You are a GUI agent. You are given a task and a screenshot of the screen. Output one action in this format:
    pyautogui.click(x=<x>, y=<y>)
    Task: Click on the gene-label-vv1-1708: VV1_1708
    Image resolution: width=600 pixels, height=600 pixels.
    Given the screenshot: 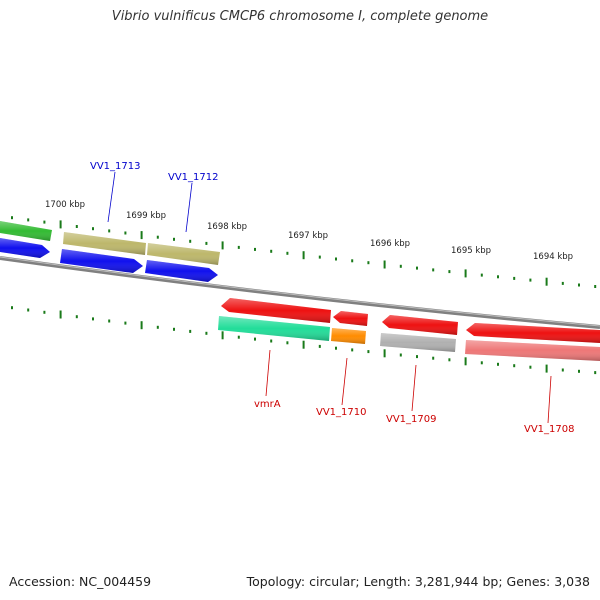 What is the action you would take?
    pyautogui.click(x=549, y=429)
    